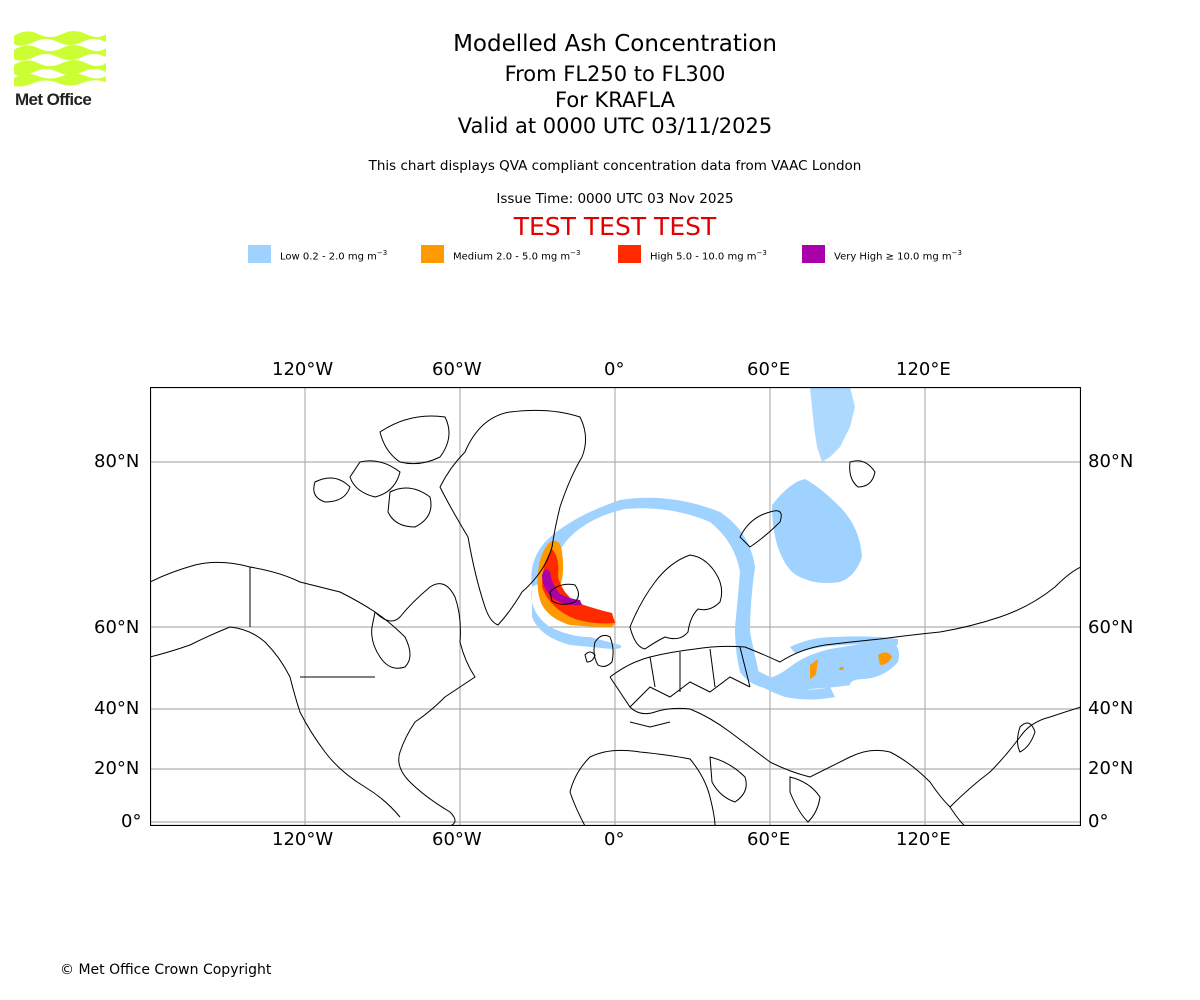  Describe the element at coordinates (117, 461) in the screenshot. I see `lat-tick-left: 80°N` at that location.